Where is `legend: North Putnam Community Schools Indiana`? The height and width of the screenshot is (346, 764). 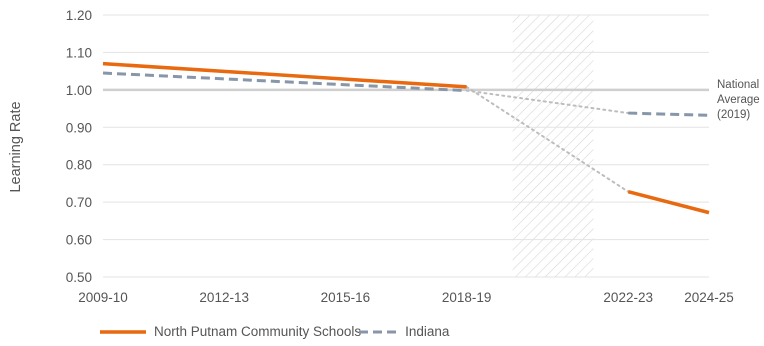 legend: North Putnam Community Schools Indiana is located at coordinates (274, 331).